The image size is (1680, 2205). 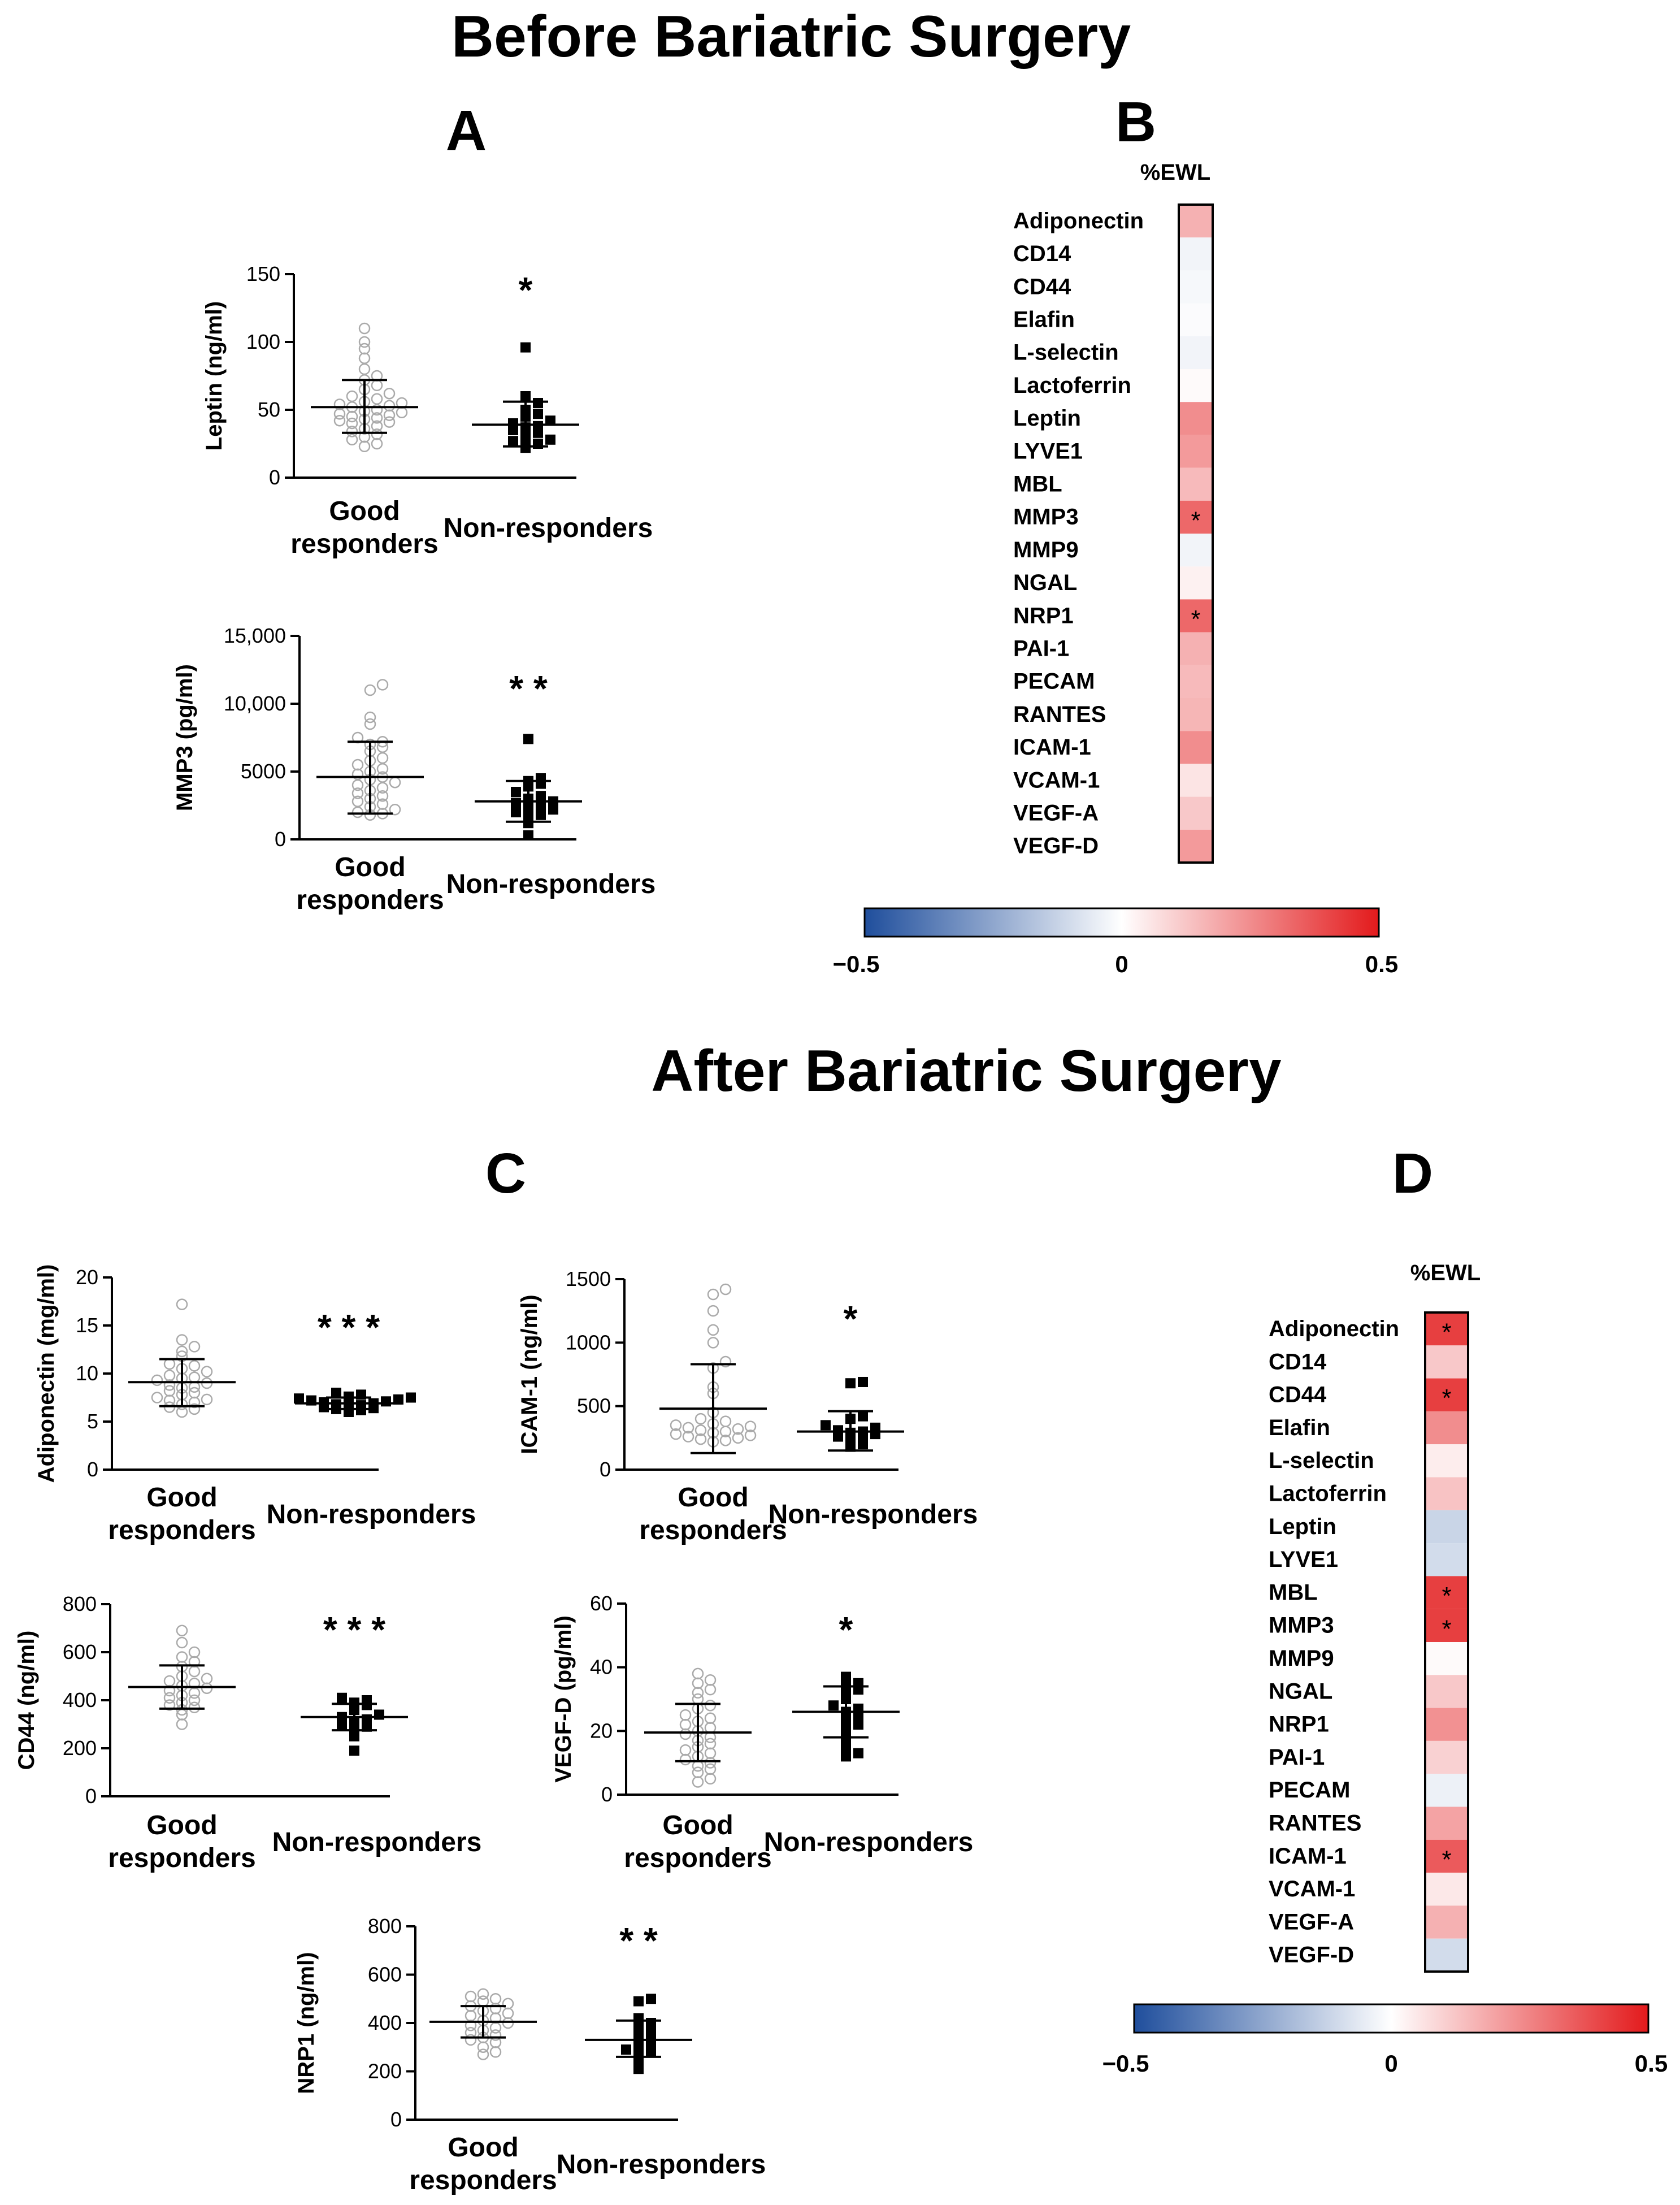 What do you see at coordinates (1045, 582) in the screenshot?
I see `heatmap-row-label: NGAL` at bounding box center [1045, 582].